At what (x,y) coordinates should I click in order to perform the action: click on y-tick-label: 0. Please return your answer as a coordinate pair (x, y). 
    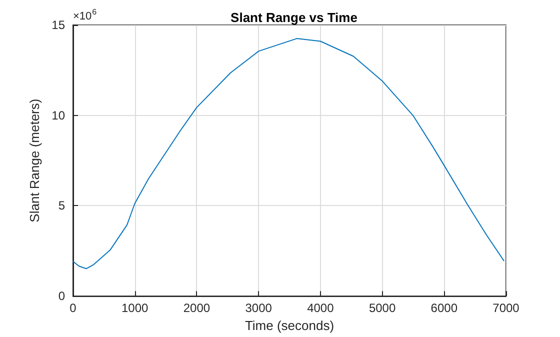
    Looking at the image, I should click on (62, 296).